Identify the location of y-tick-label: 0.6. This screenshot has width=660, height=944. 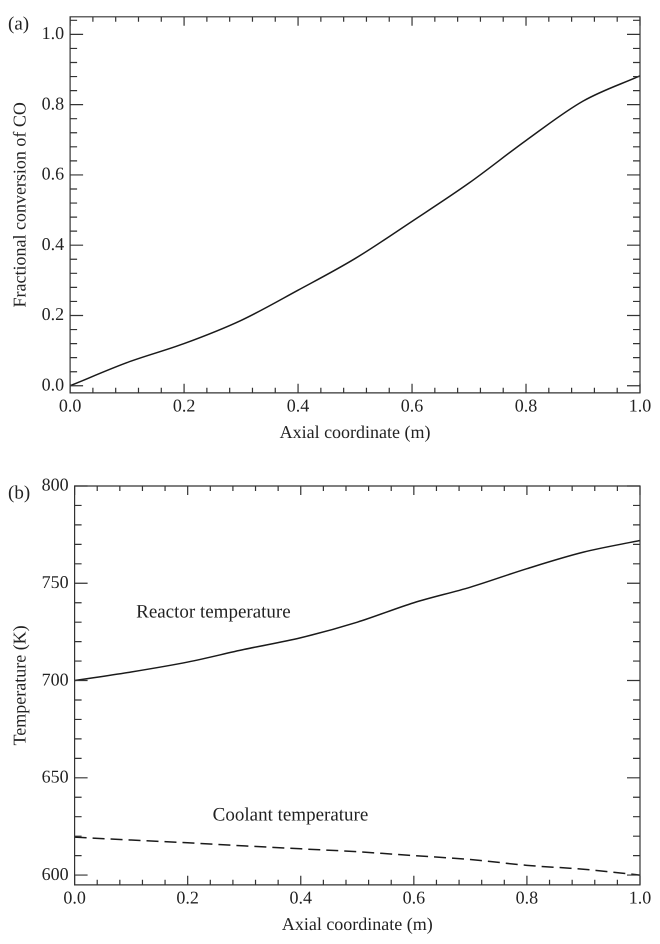
(53, 174).